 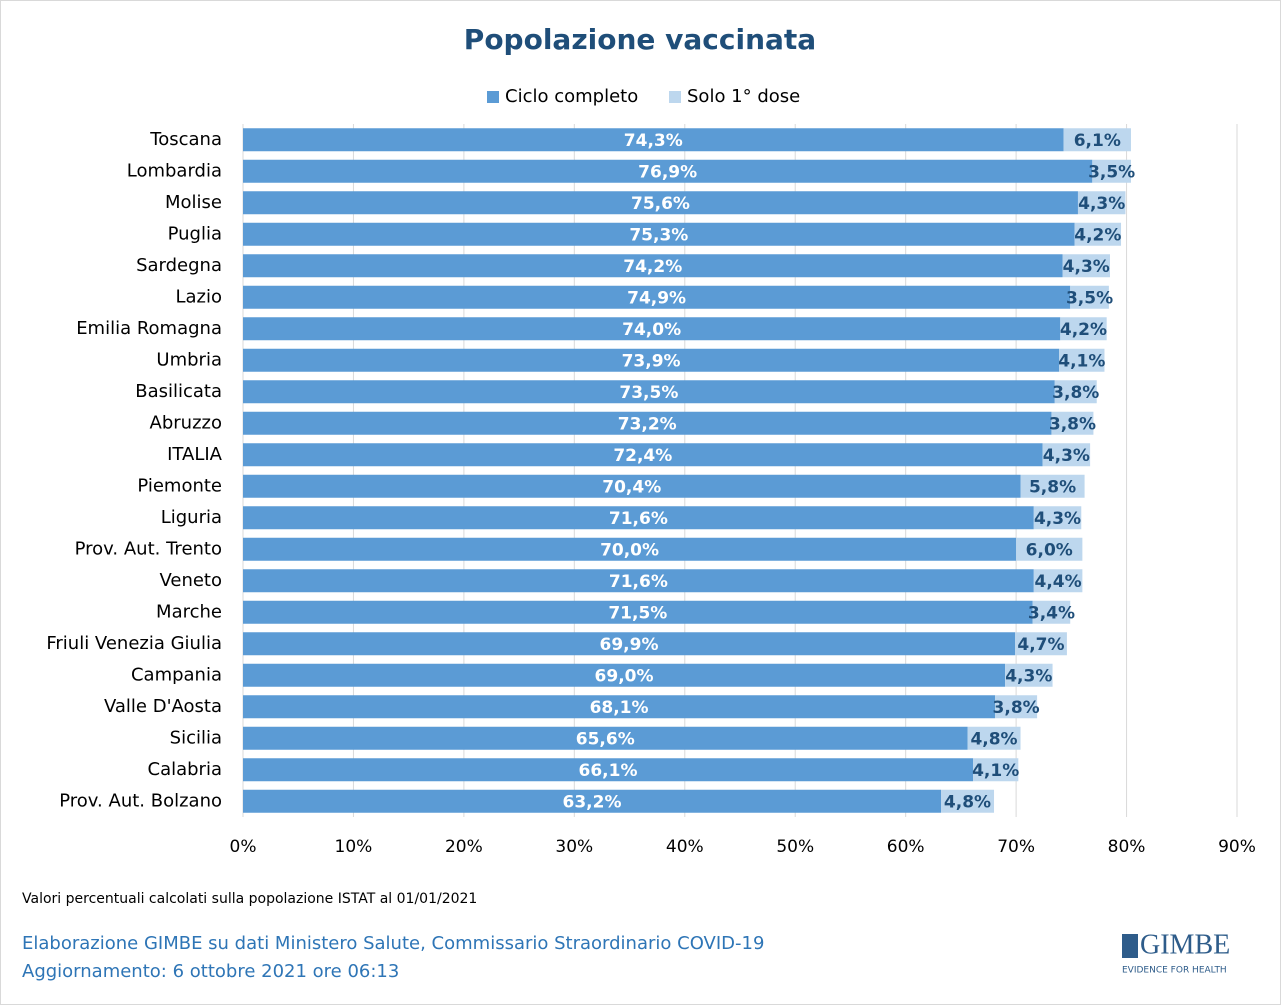 What do you see at coordinates (193, 202) in the screenshot?
I see `y-tick-label: Molise` at bounding box center [193, 202].